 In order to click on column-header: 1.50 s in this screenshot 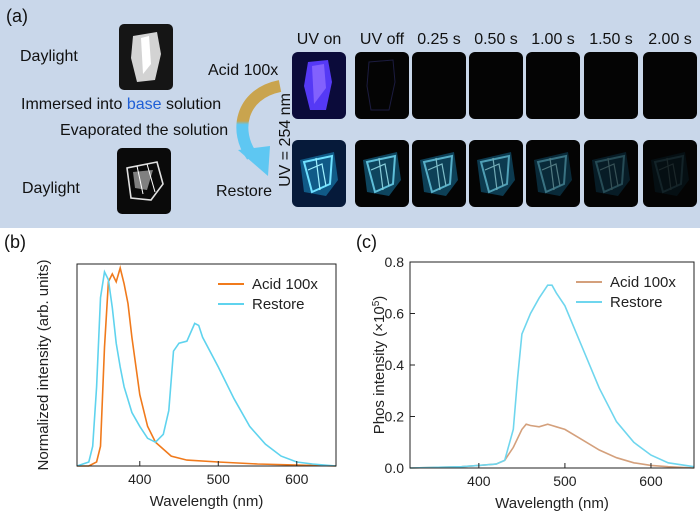, I will do `click(611, 39)`.